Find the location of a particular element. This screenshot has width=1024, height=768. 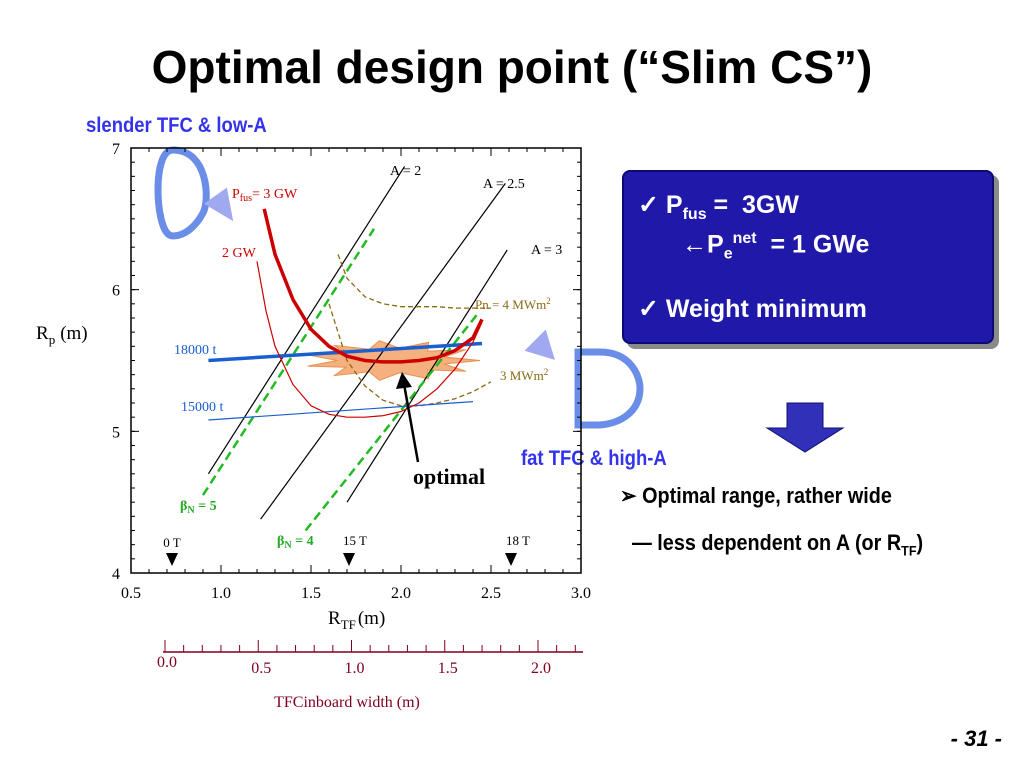

pe-net-line: ←Penet = 1 GWe is located at coordinates (776, 246).